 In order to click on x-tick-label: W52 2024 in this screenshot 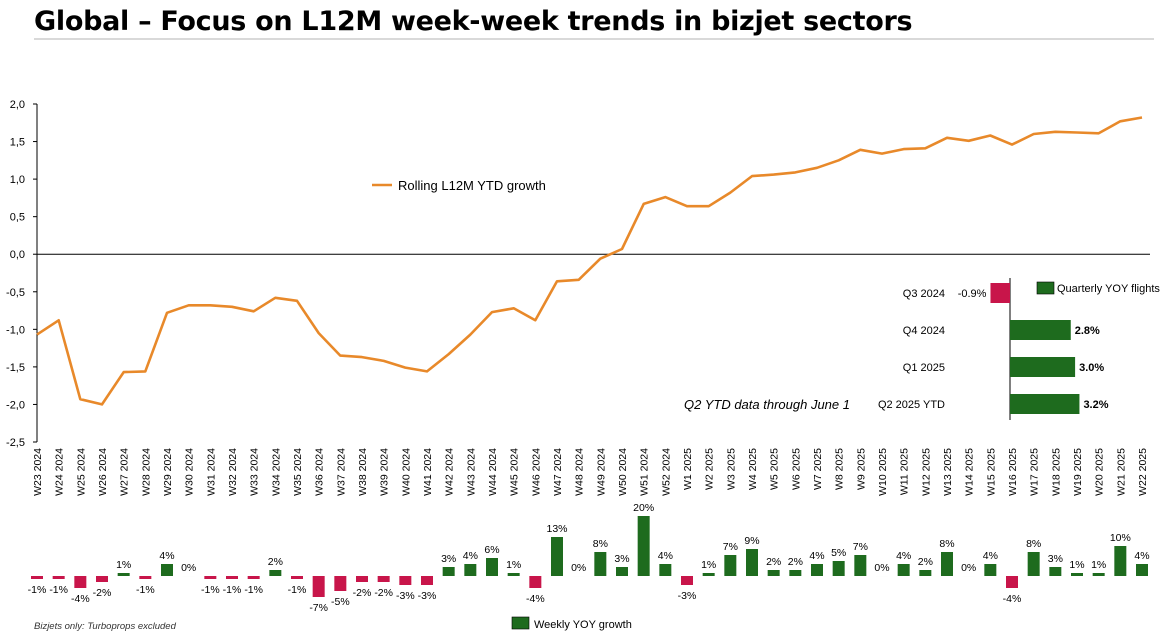, I will do `click(666, 472)`.